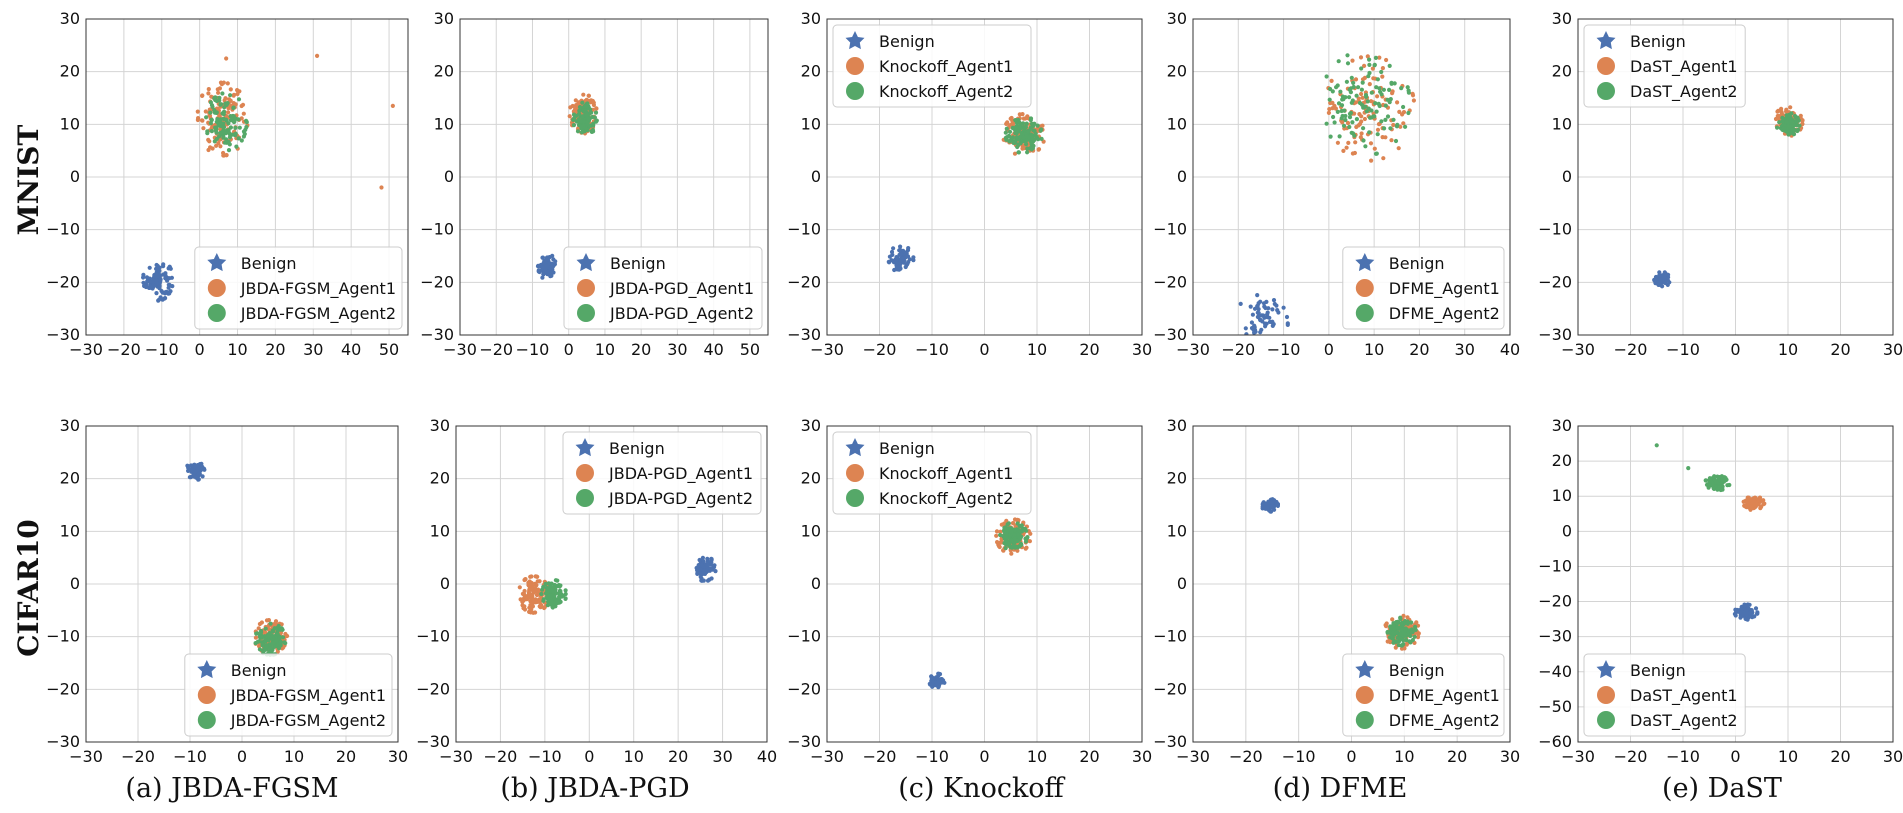 The image size is (1903, 813). I want to click on y-tick-label: −40, so click(1555, 671).